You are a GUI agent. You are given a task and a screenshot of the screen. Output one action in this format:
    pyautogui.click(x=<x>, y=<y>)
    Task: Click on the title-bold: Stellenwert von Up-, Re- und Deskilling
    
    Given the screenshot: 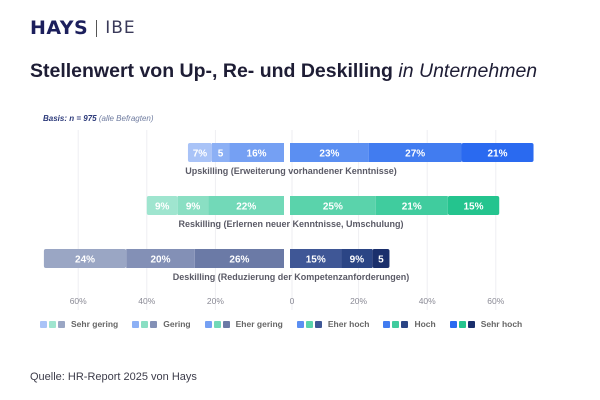 What is the action you would take?
    pyautogui.click(x=211, y=71)
    